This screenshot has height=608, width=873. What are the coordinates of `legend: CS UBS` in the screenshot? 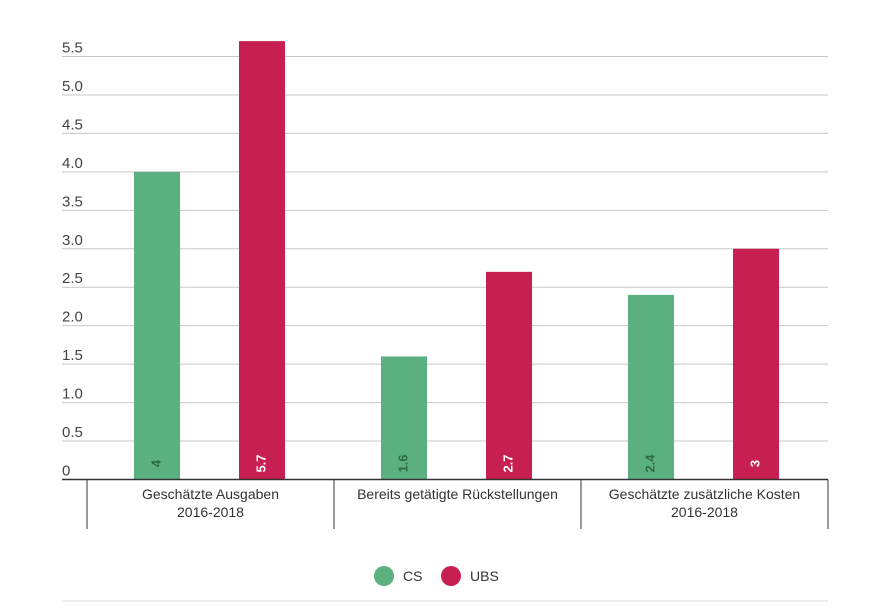 It's located at (445, 584).